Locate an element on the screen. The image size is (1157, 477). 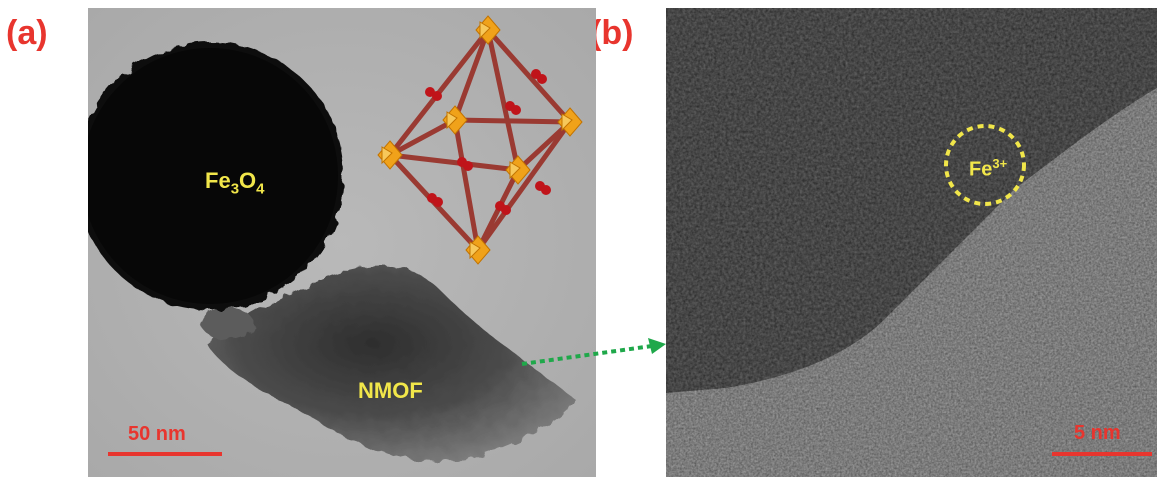
fe3o4-label-sub4: 4 is located at coordinates (260, 189).